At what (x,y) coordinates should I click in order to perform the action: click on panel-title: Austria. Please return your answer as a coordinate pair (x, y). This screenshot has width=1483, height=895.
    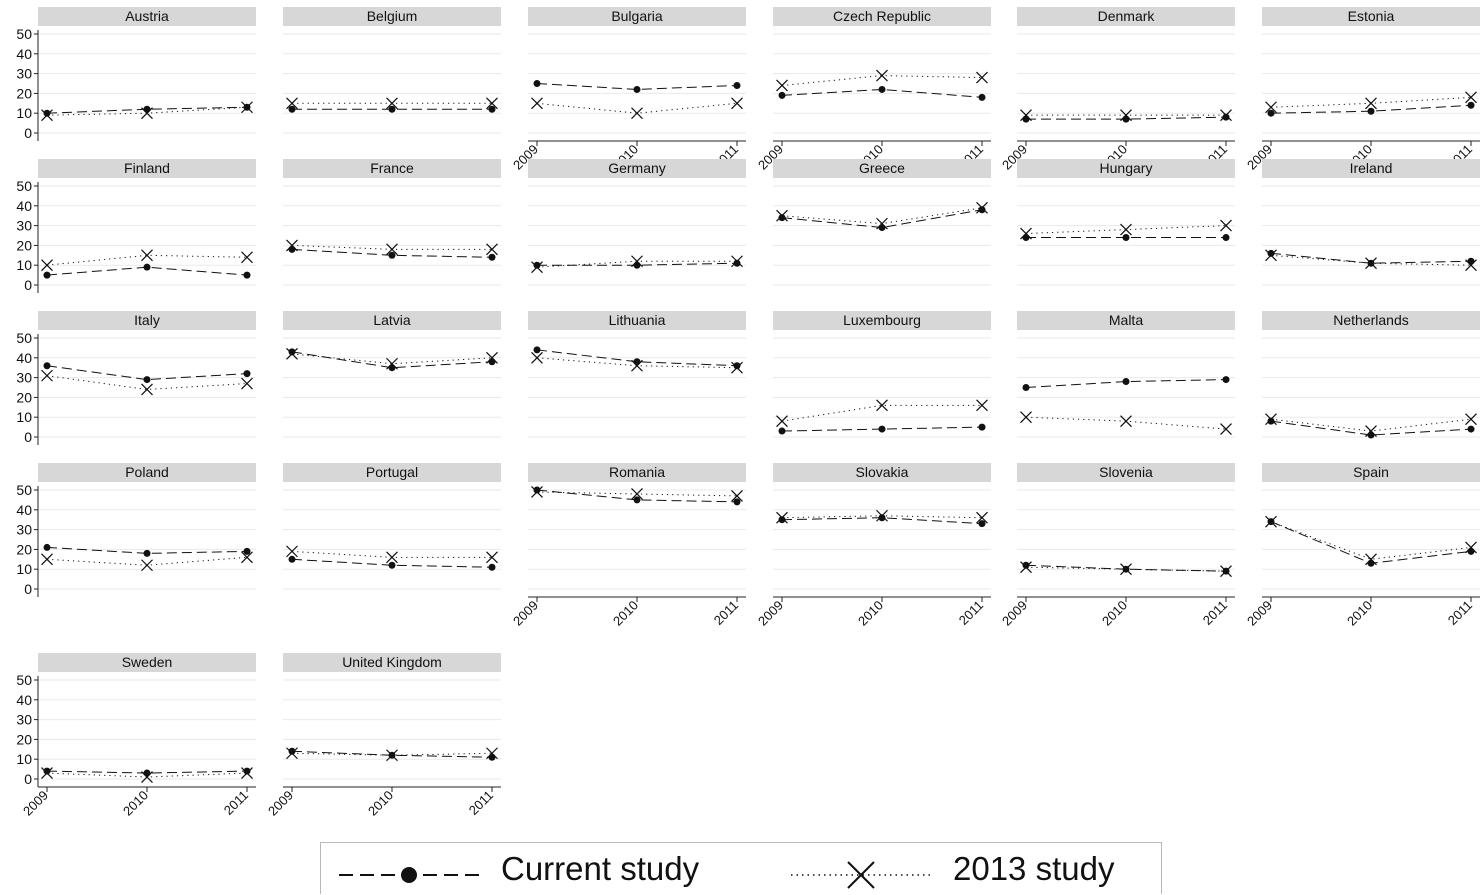
    Looking at the image, I should click on (147, 16).